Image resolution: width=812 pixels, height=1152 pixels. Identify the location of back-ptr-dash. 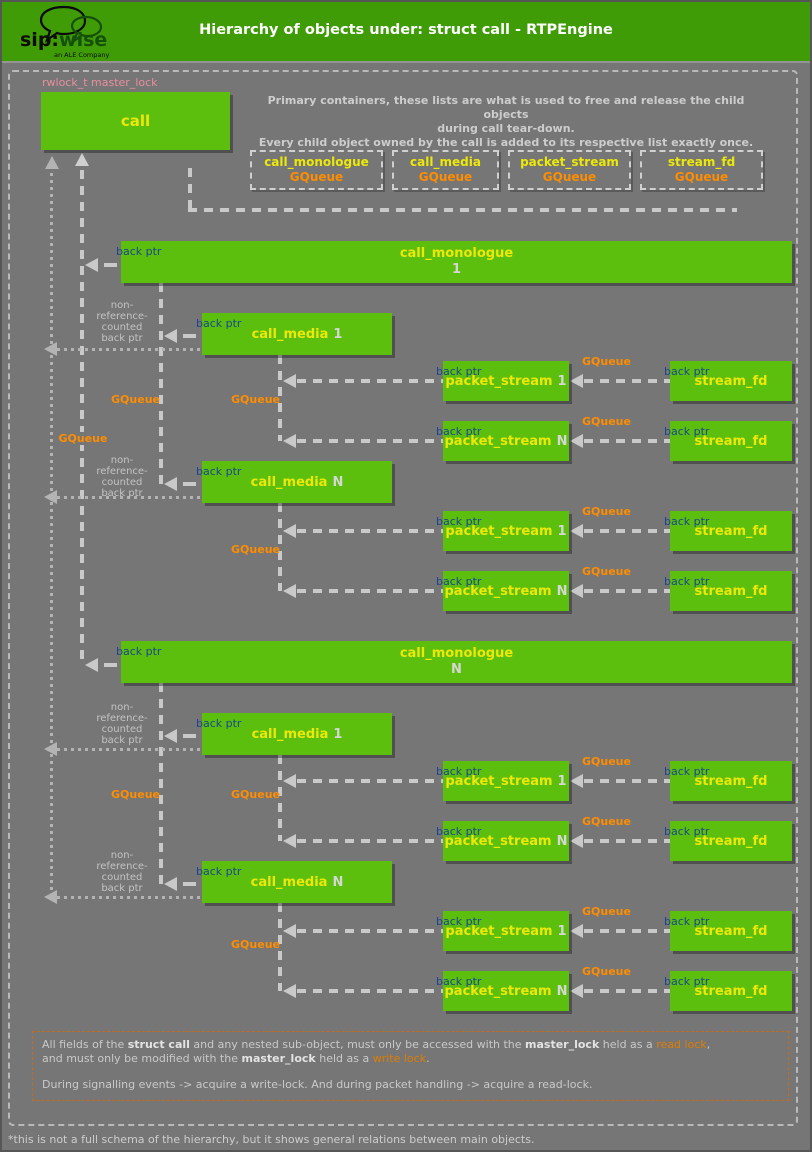
(110, 265).